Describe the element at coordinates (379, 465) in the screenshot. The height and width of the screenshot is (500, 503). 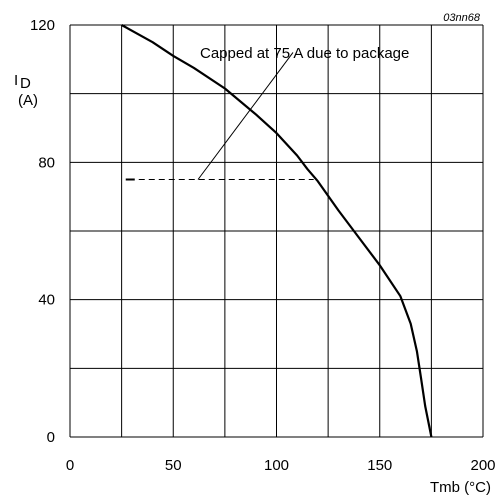
I see `x-tick-label: 150` at that location.